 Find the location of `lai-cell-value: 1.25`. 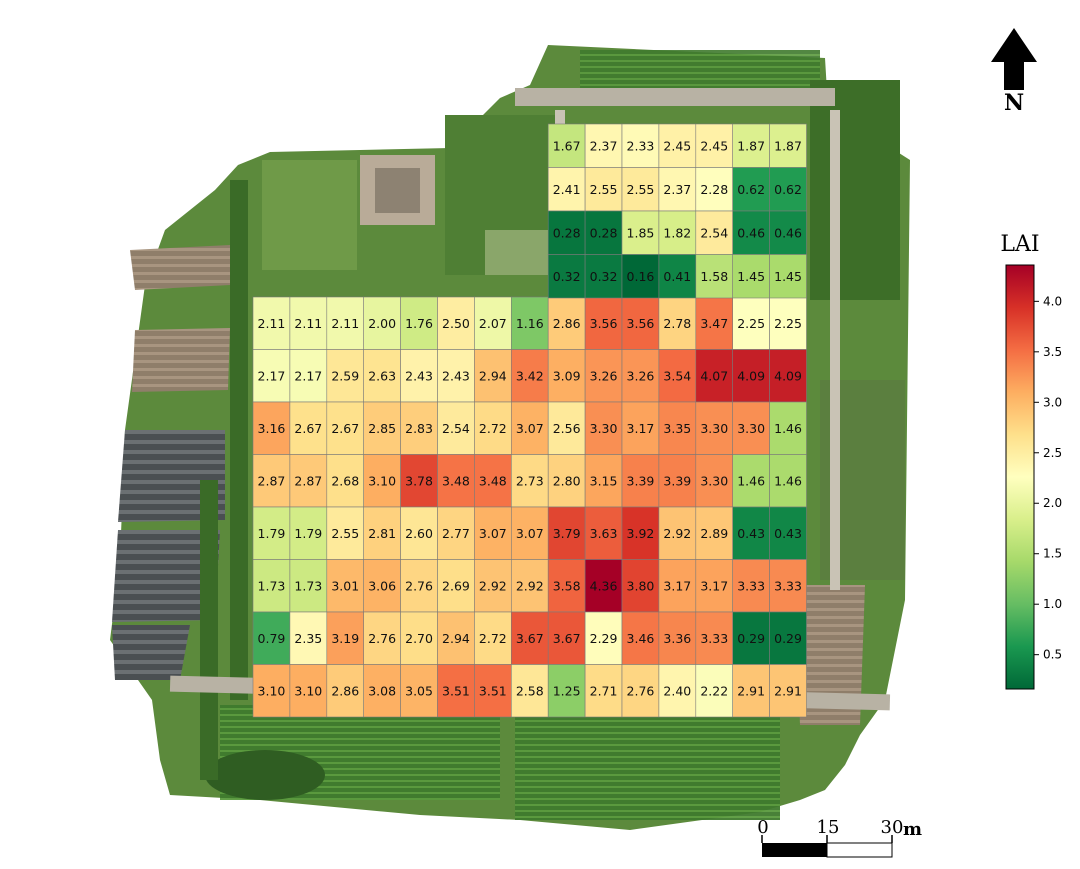

lai-cell-value: 1.25 is located at coordinates (567, 690).